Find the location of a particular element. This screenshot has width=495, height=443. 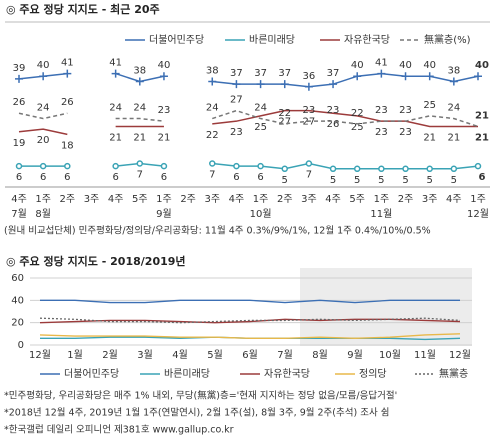

legend-label: 無黨층(%) is located at coordinates (447, 39).